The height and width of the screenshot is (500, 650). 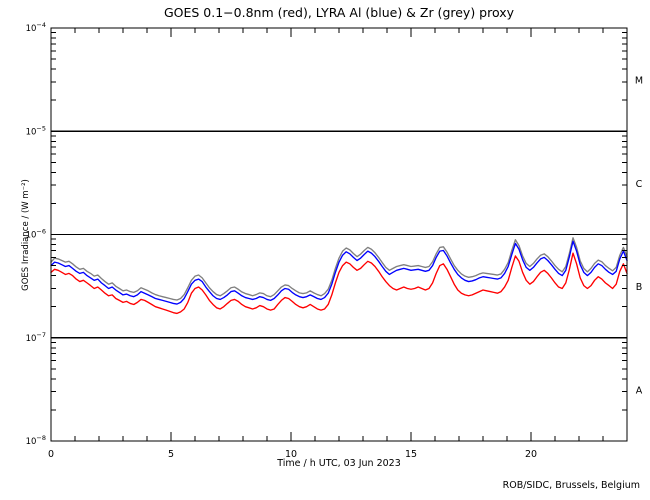 I want to click on y-axis-label: GOES Irradiance / (W m⁻²), so click(x=26, y=235).